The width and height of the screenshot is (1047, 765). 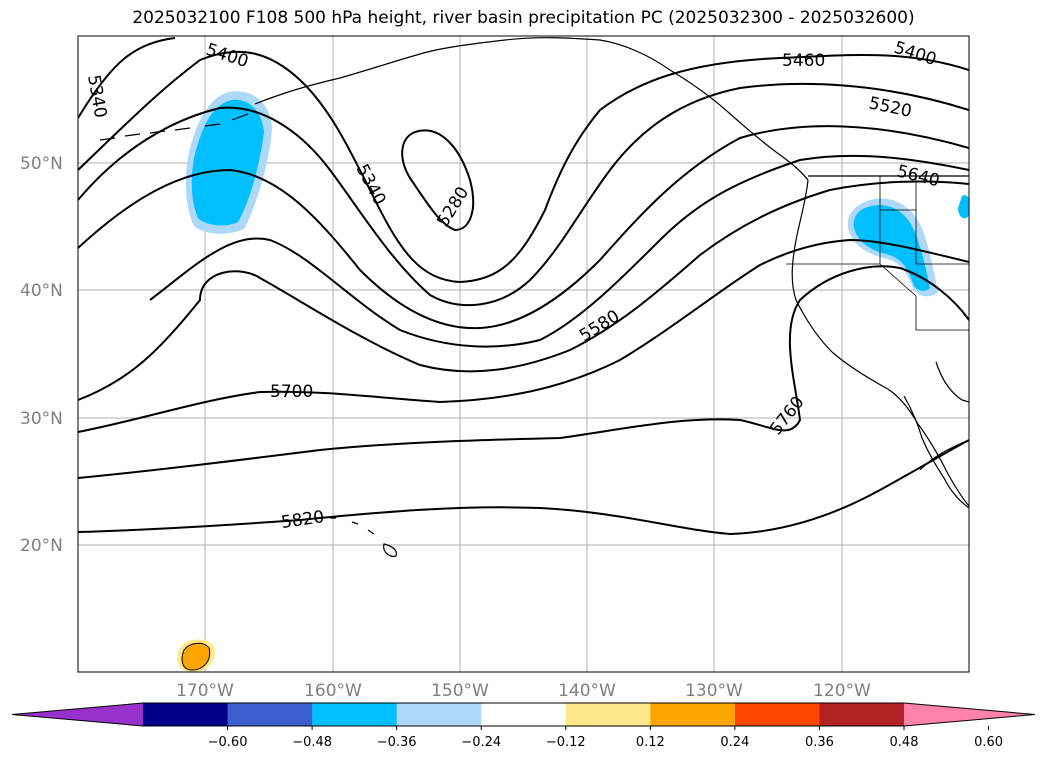 What do you see at coordinates (650, 742) in the screenshot?
I see `colorbar-tick-label: 0.12` at bounding box center [650, 742].